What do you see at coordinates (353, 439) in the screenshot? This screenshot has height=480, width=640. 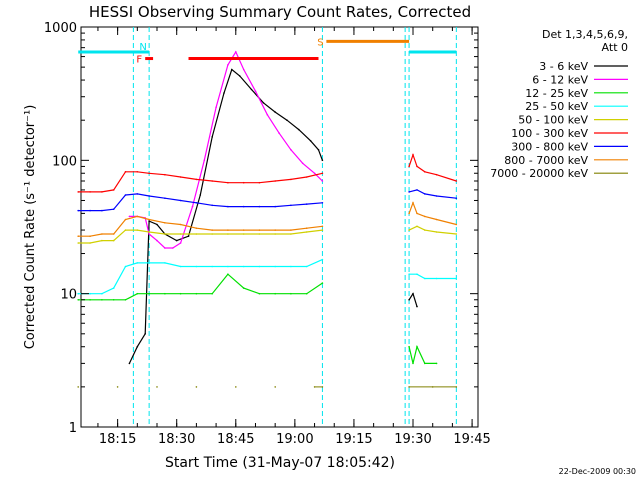 I see `x-tick-label-5: 19:15` at bounding box center [353, 439].